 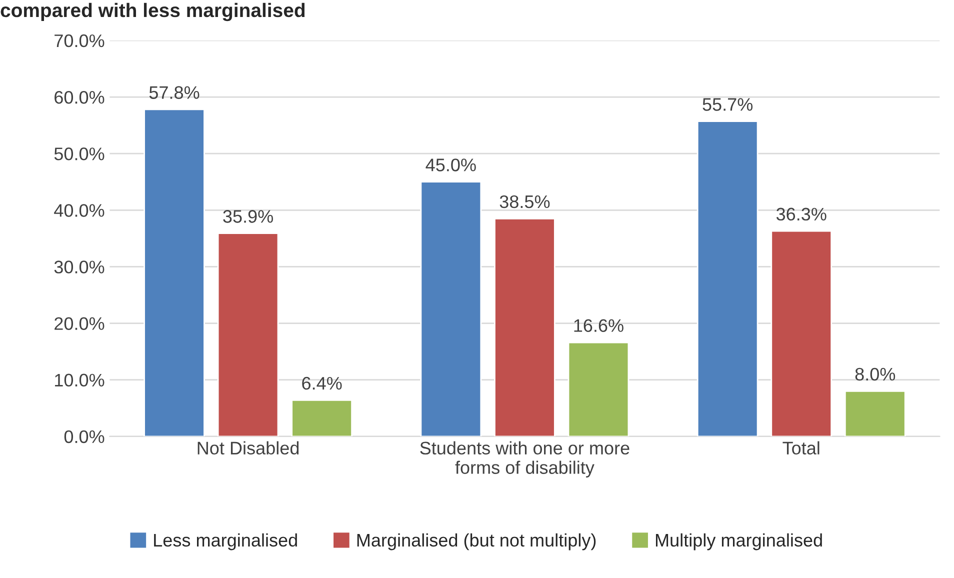 What do you see at coordinates (599, 325) in the screenshot?
I see `data-label: 16.6%` at bounding box center [599, 325].